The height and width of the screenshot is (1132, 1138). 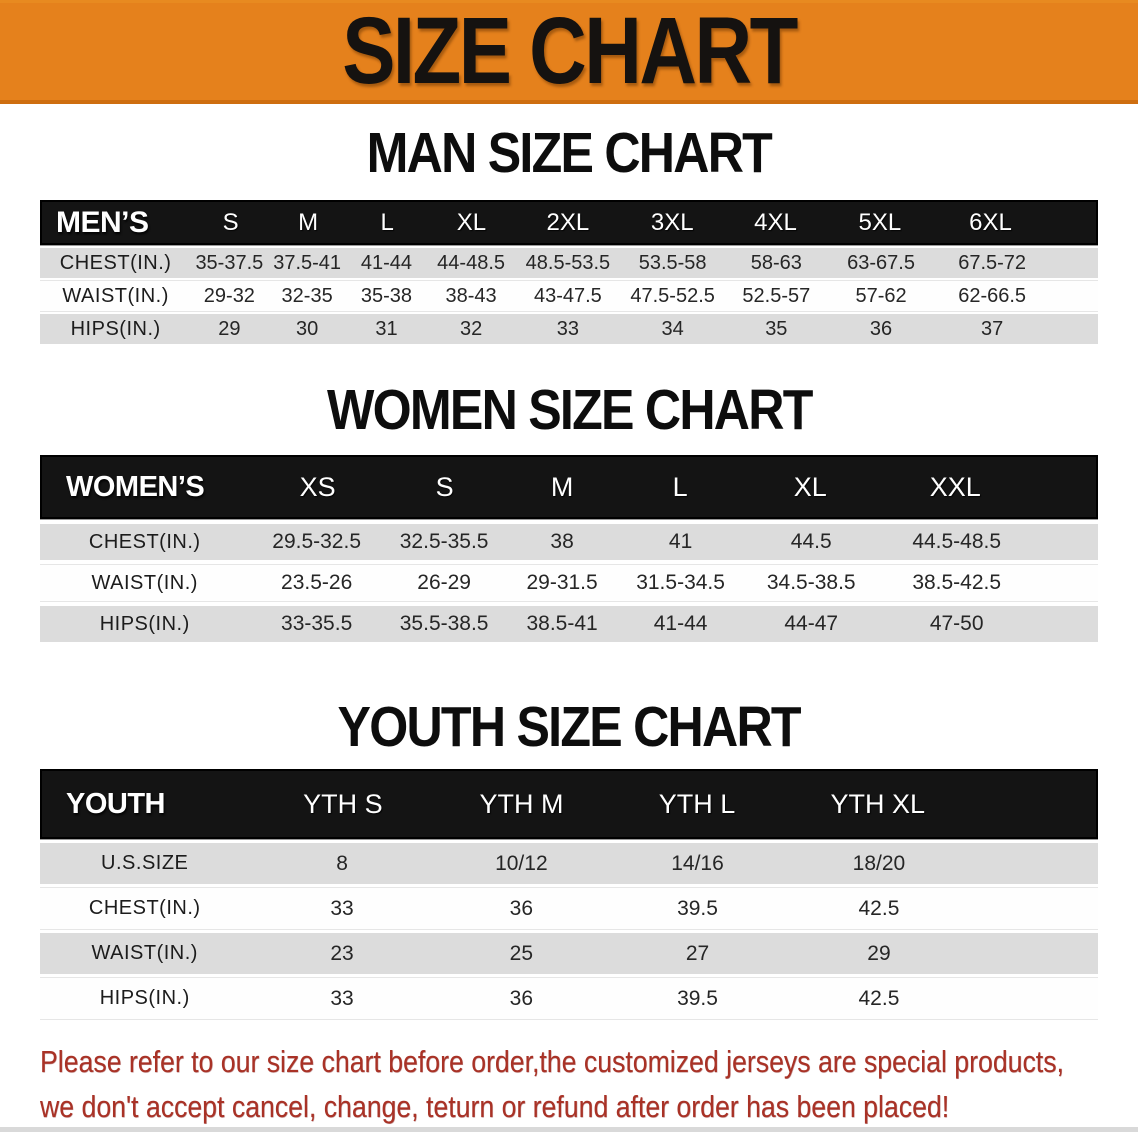 I want to click on men-waist-in-value-6xl: 62-66.5, so click(x=992, y=295).